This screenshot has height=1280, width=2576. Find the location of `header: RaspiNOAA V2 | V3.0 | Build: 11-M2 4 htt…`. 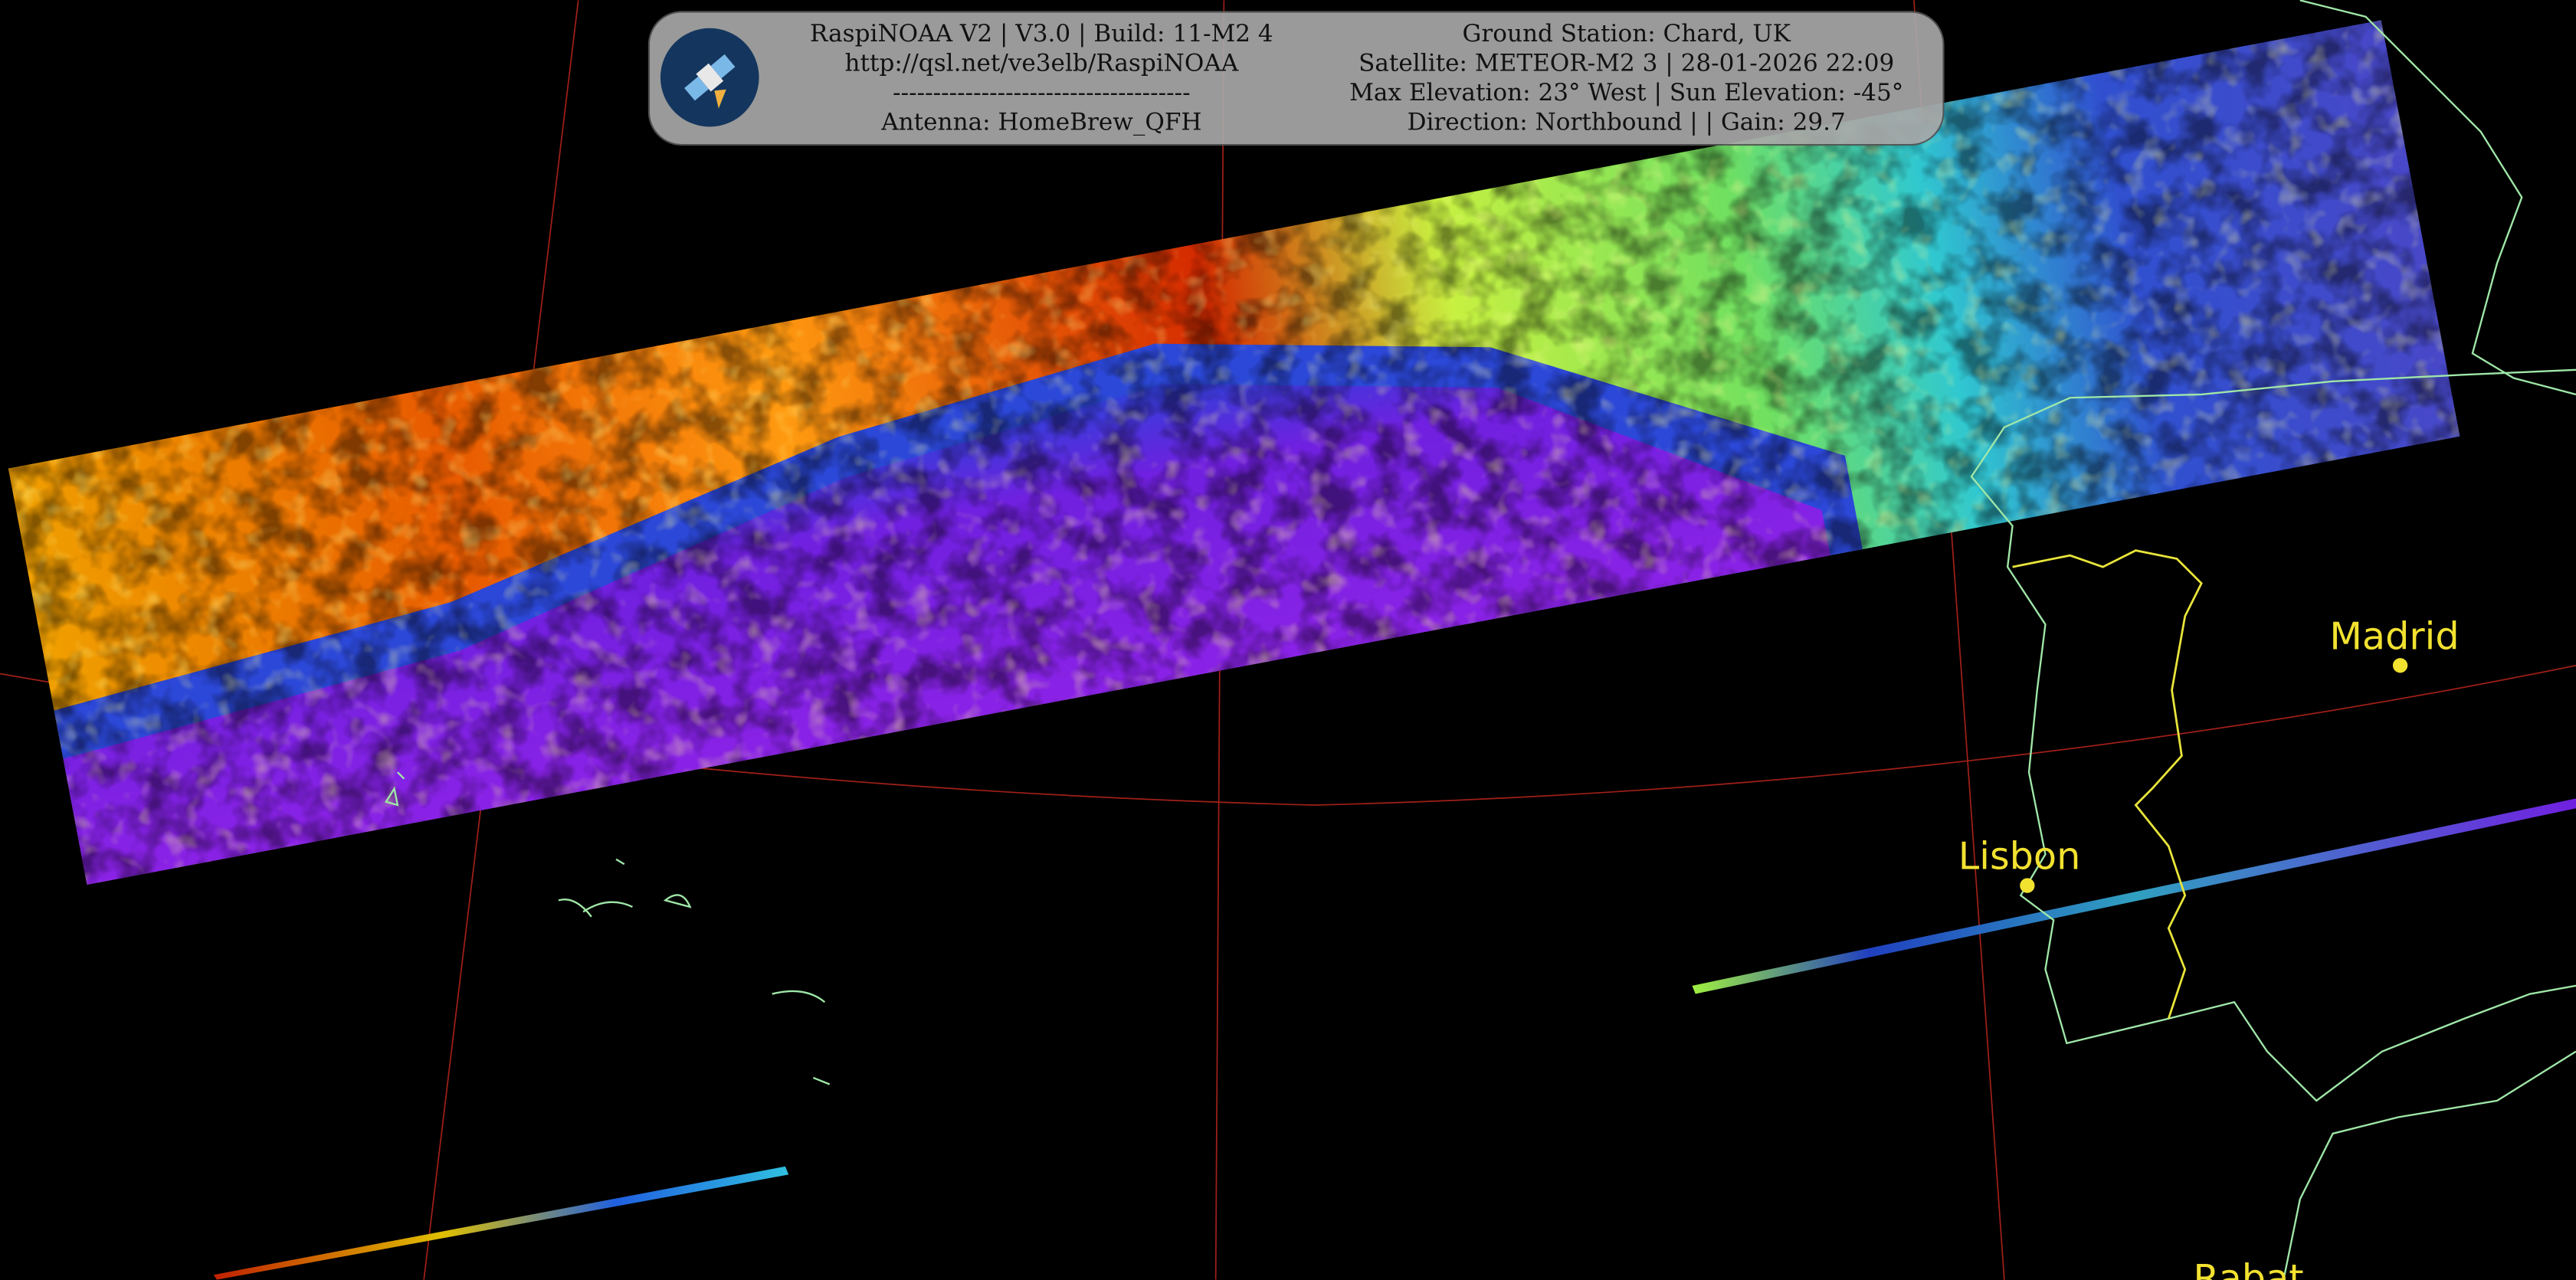

header: RaspiNOAA V2 | V3.0 | Build: 11-M2 4 htt… is located at coordinates (1296, 78).